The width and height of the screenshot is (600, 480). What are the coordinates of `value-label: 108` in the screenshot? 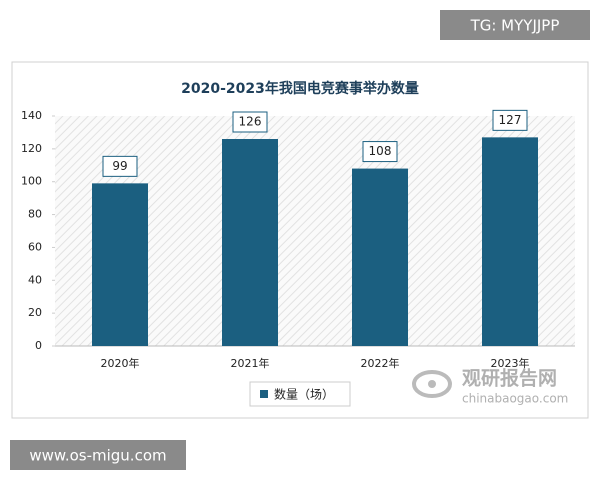 It's located at (380, 151).